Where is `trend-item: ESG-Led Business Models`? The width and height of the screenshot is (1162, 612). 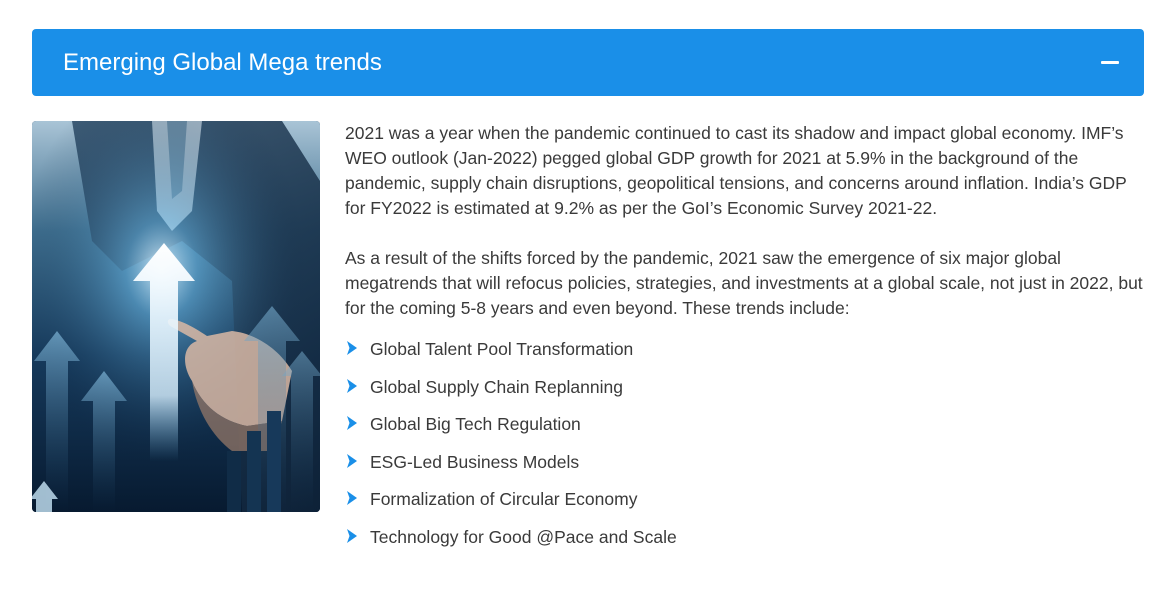 trend-item: ESG-Led Business Models is located at coordinates (745, 469).